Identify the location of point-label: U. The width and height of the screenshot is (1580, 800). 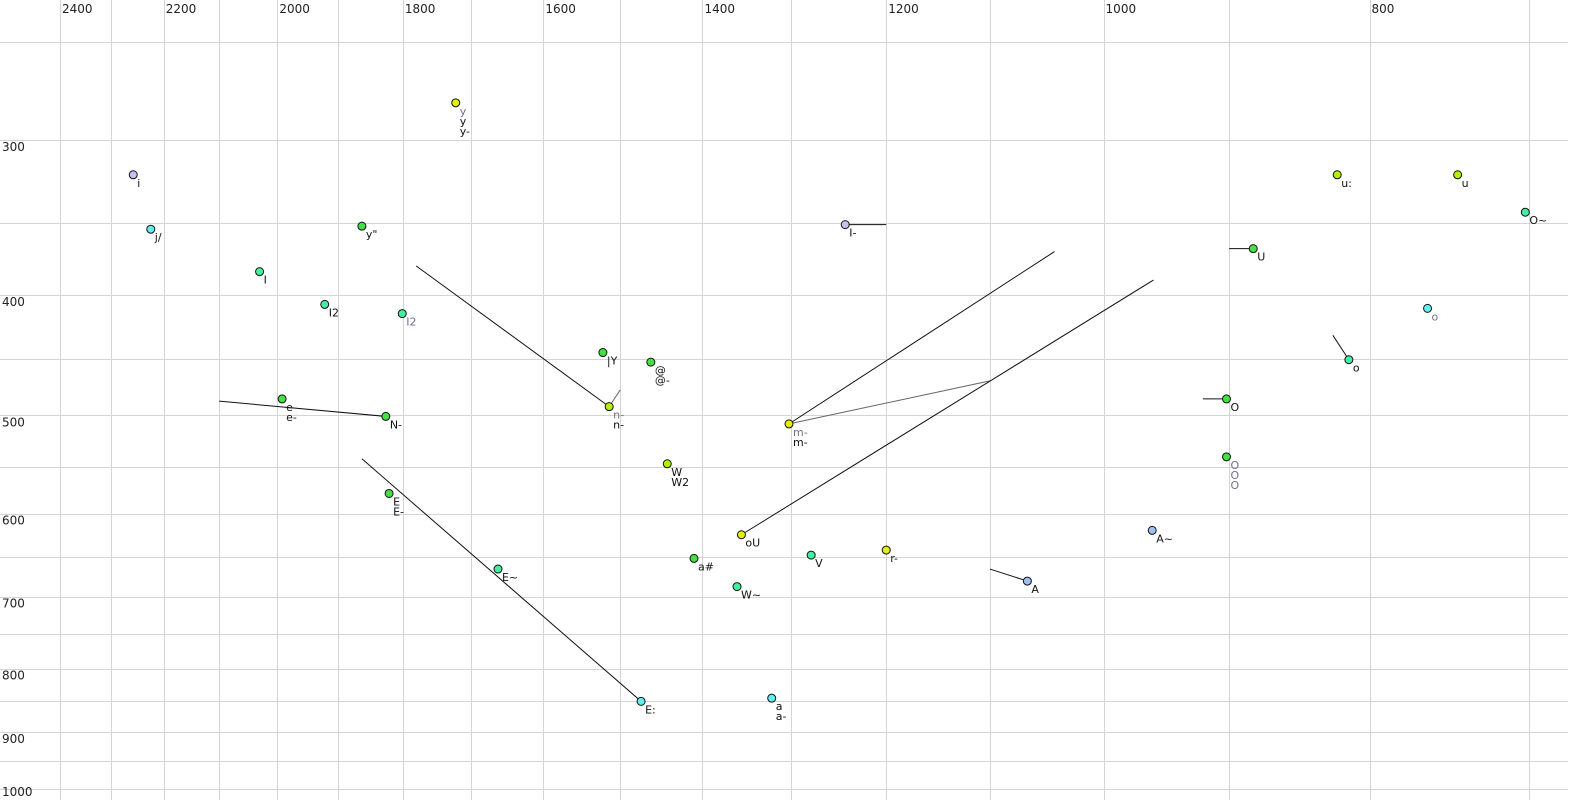
(1261, 257).